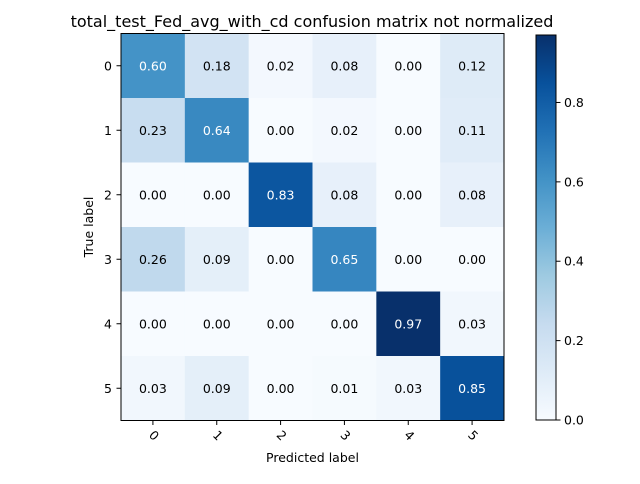 The width and height of the screenshot is (640, 484). I want to click on heatmap-value-r1-c0: 0.23, so click(153, 130).